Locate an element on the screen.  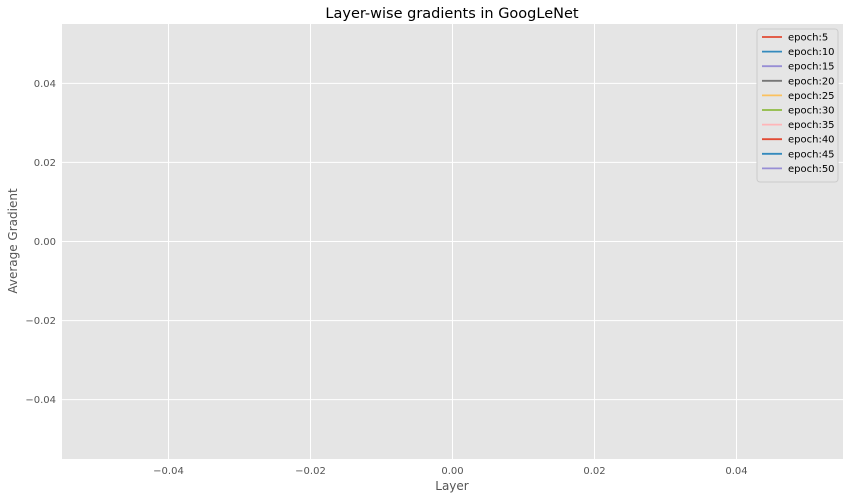
x-tick-label: −0.02 is located at coordinates (310, 471).